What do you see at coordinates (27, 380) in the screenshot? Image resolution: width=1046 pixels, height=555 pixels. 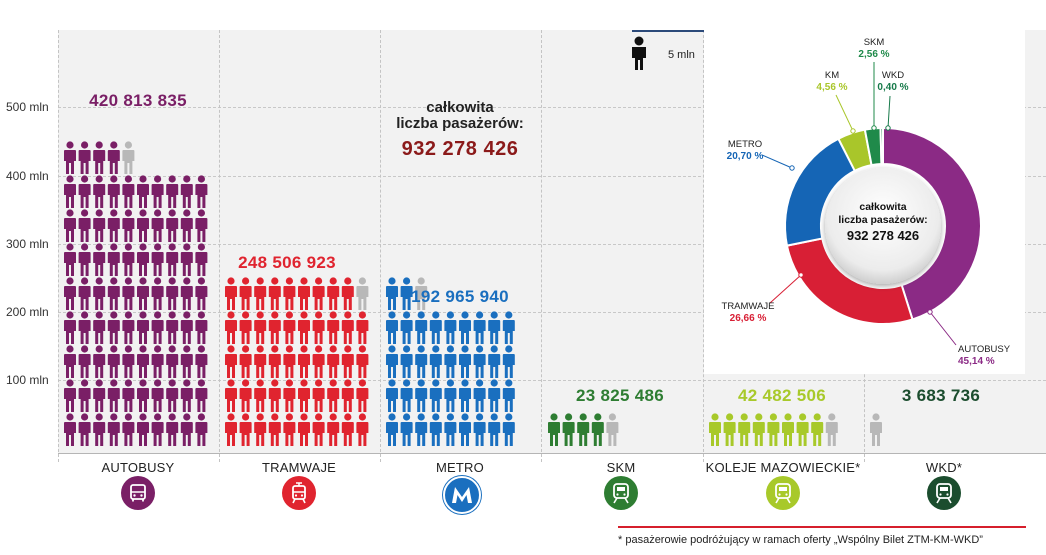 I see `y-tick-label: 100 mln` at bounding box center [27, 380].